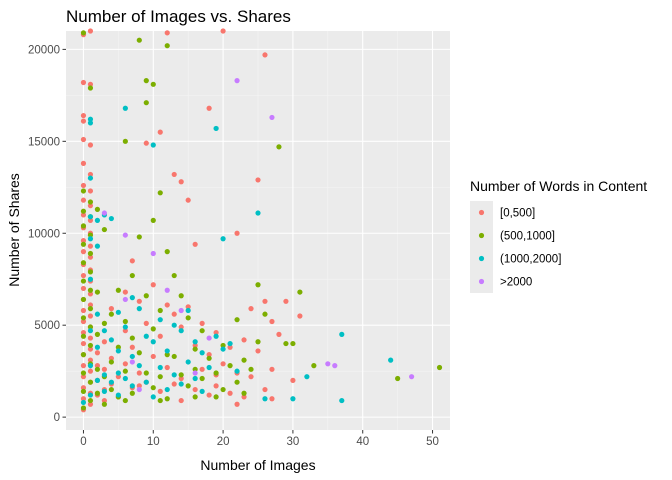  I want to click on legend-key-point, so click(481, 258).